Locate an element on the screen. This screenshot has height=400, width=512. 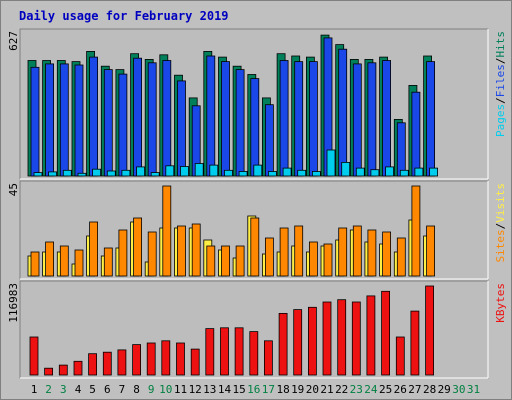
x-tick-label-26: 26 is located at coordinates (400, 389).